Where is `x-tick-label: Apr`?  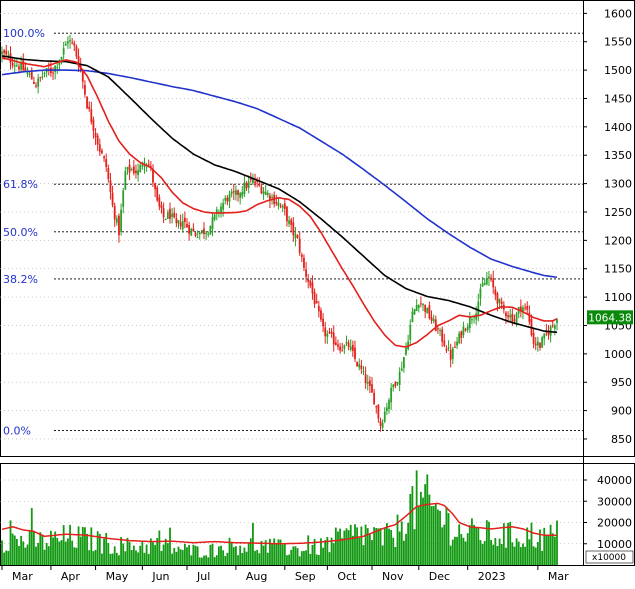
x-tick-label: Apr is located at coordinates (71, 576).